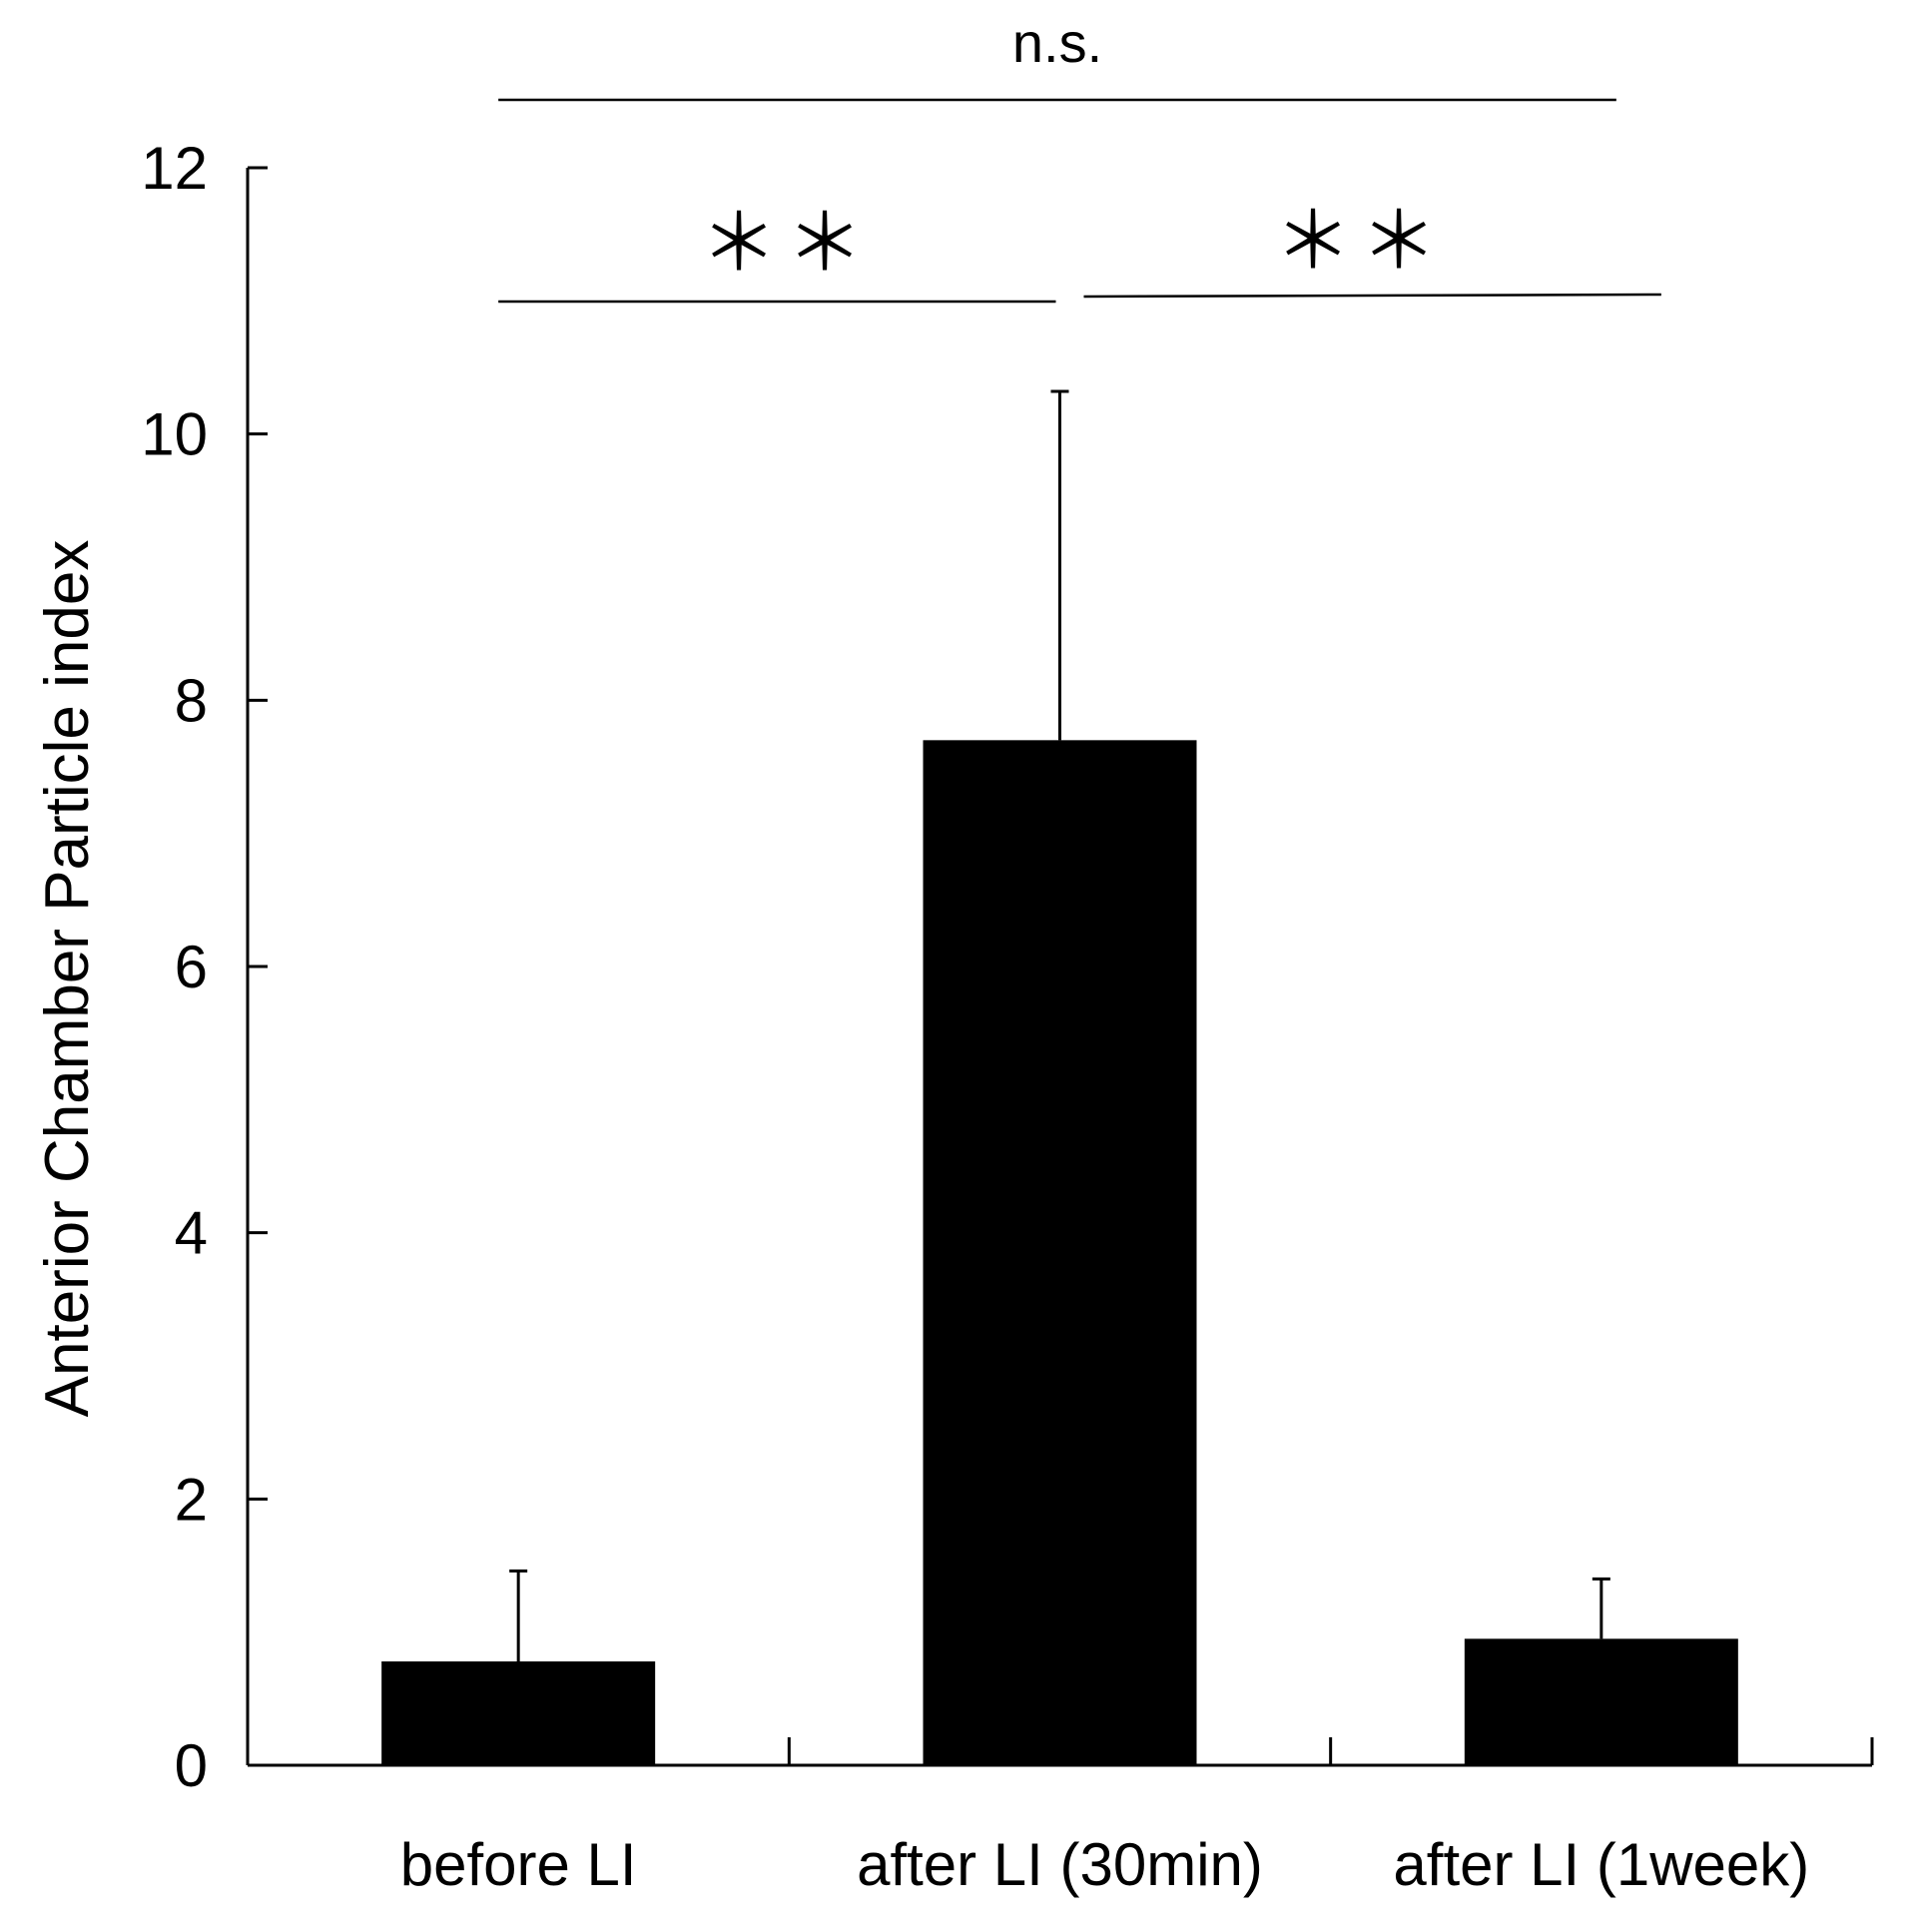  What do you see at coordinates (518, 1864) in the screenshot?
I see `x-category-label: before LI` at bounding box center [518, 1864].